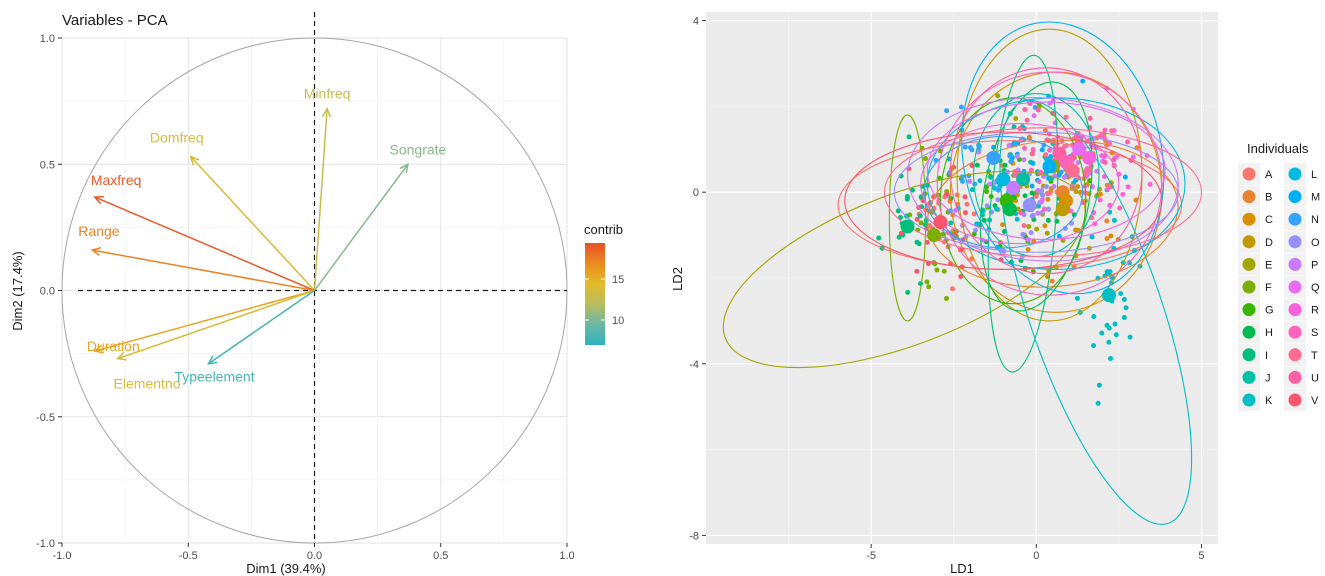  I want to click on legend-label-u: U, so click(1315, 378).